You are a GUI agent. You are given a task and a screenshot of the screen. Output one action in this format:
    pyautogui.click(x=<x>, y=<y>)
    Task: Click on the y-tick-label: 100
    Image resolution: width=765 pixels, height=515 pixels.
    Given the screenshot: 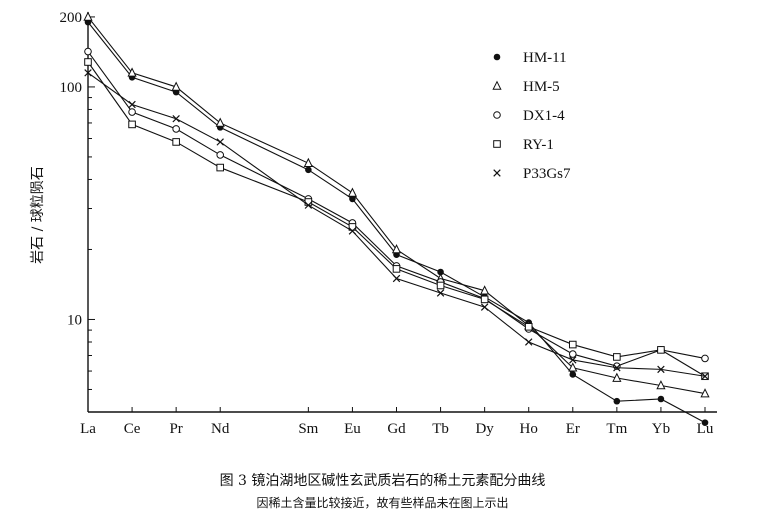 What is the action you would take?
    pyautogui.click(x=71, y=88)
    